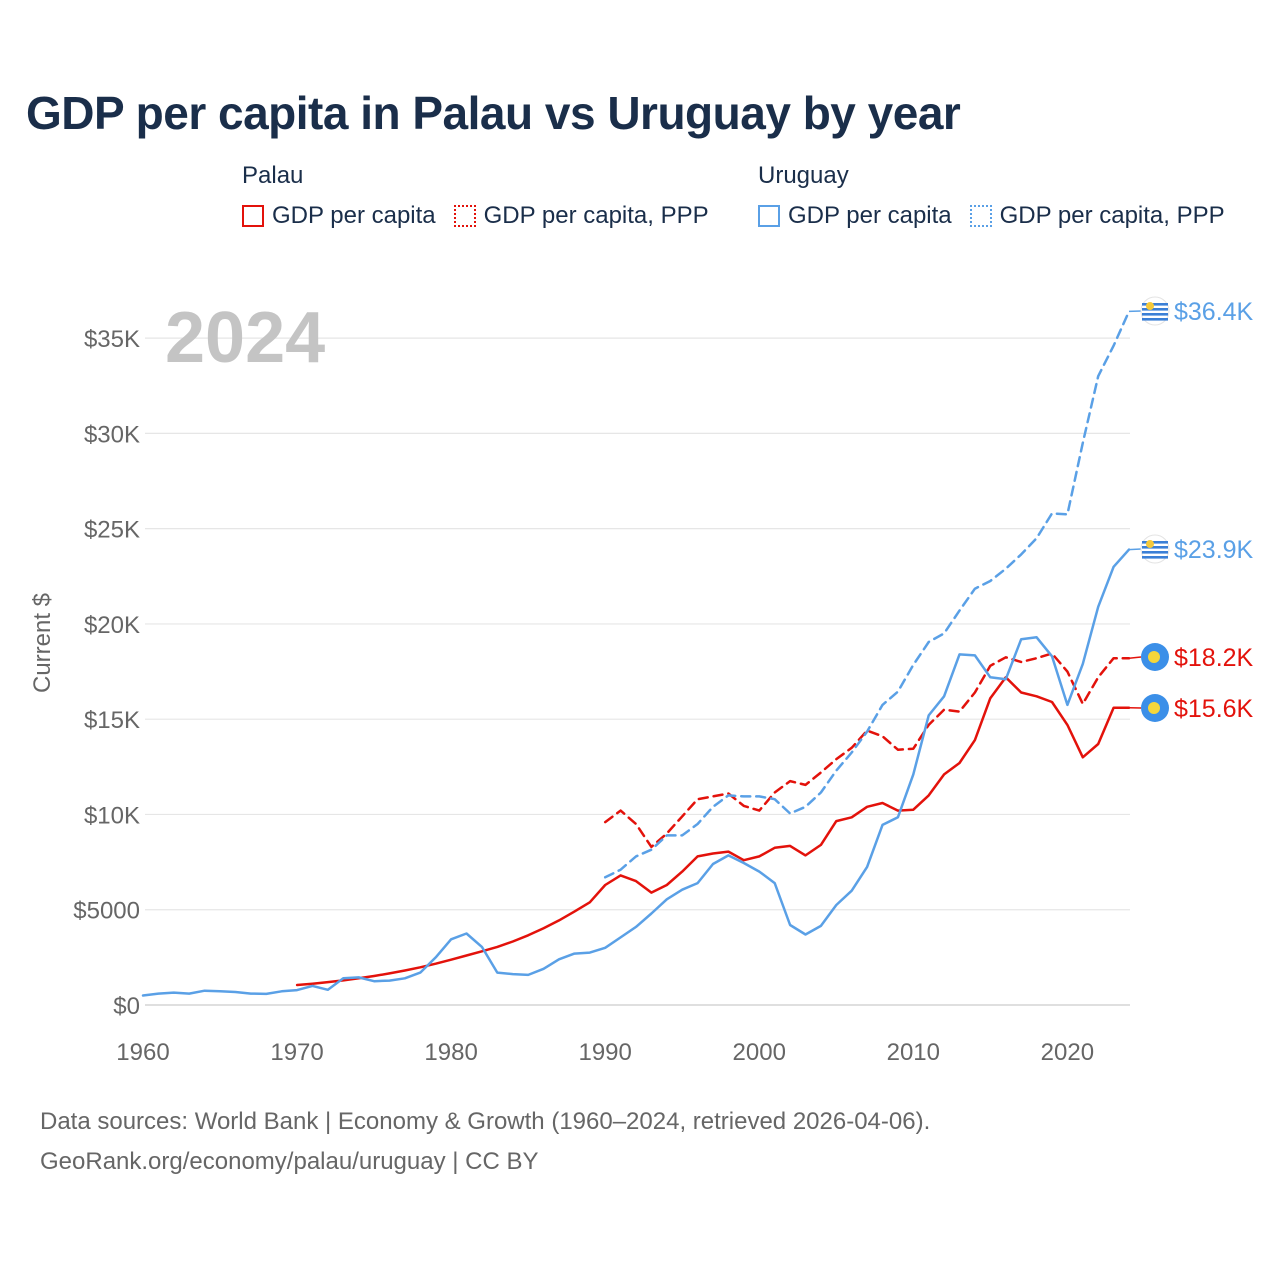 The image size is (1280, 1280). I want to click on y-tick-label: $30K, so click(112, 434).